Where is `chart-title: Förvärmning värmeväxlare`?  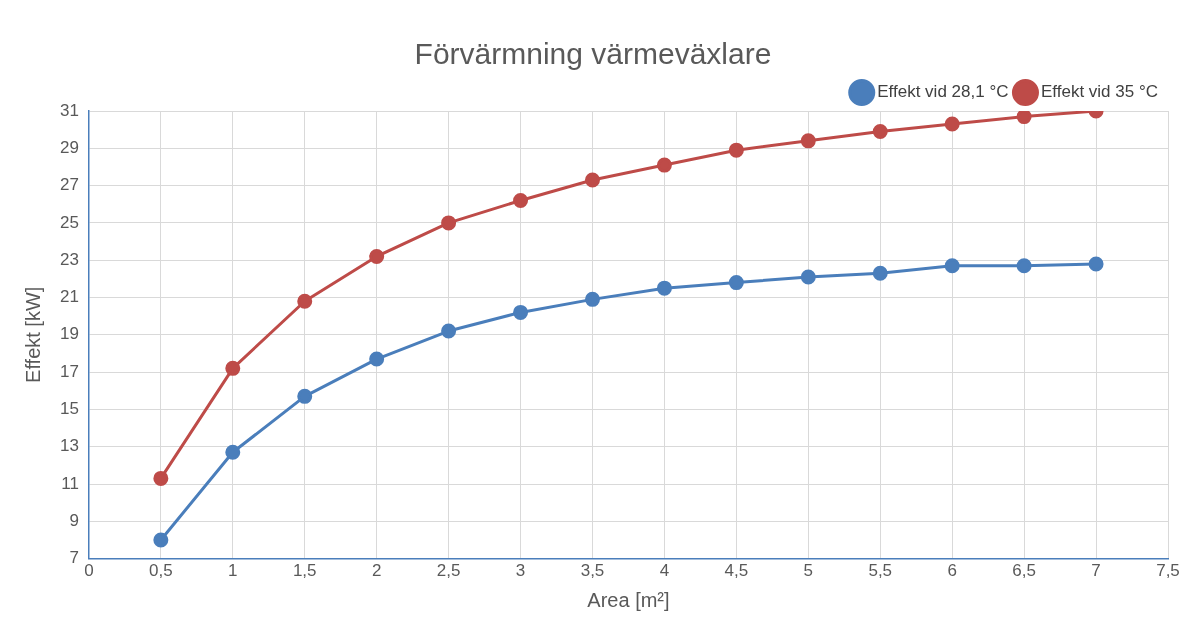 chart-title: Förvärmning värmeväxlare is located at coordinates (593, 54).